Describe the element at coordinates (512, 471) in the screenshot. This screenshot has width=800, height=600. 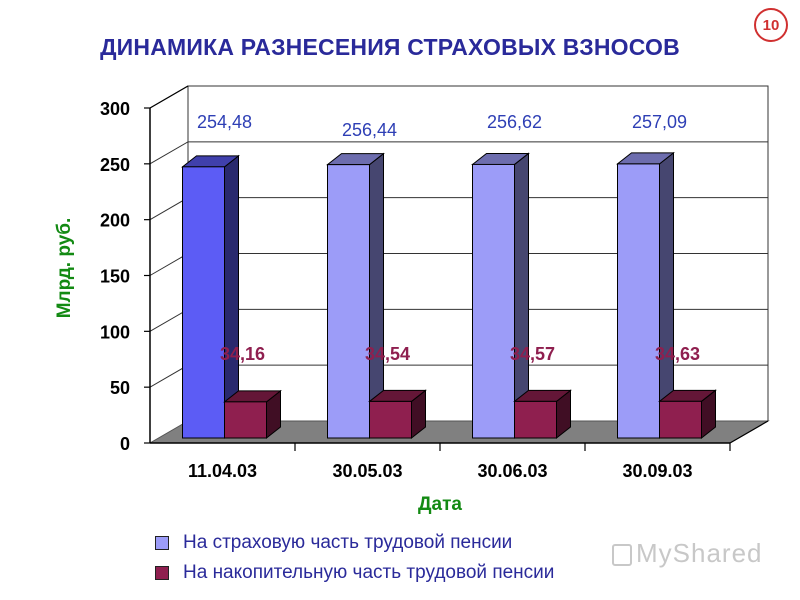
I see `x-tick-label: 30.06.03` at that location.